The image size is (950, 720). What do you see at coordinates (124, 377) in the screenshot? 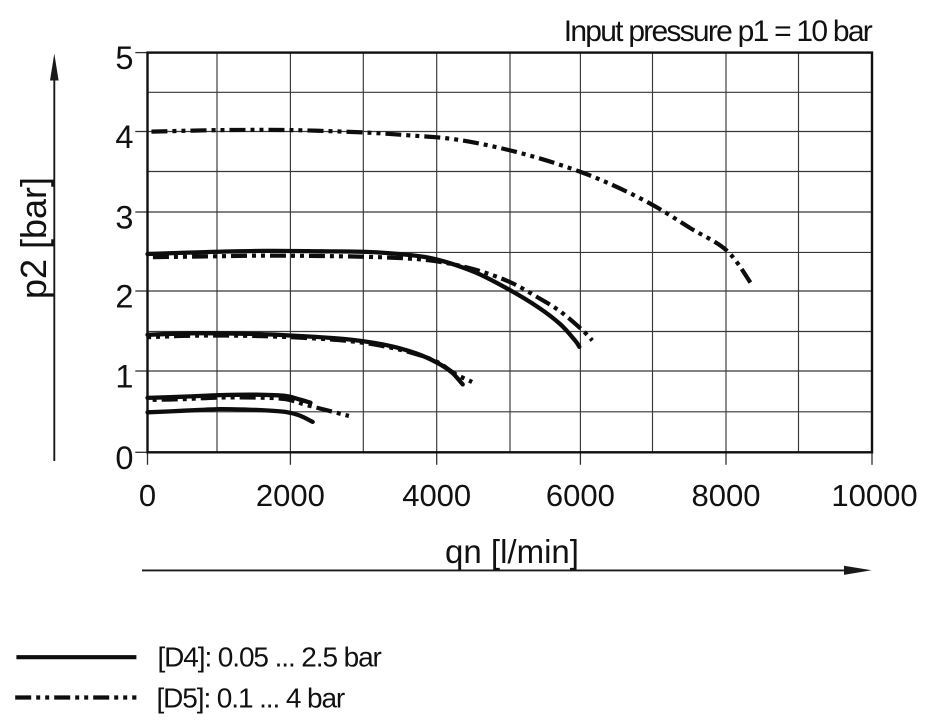
I see `svg-text: 1` at bounding box center [124, 377].